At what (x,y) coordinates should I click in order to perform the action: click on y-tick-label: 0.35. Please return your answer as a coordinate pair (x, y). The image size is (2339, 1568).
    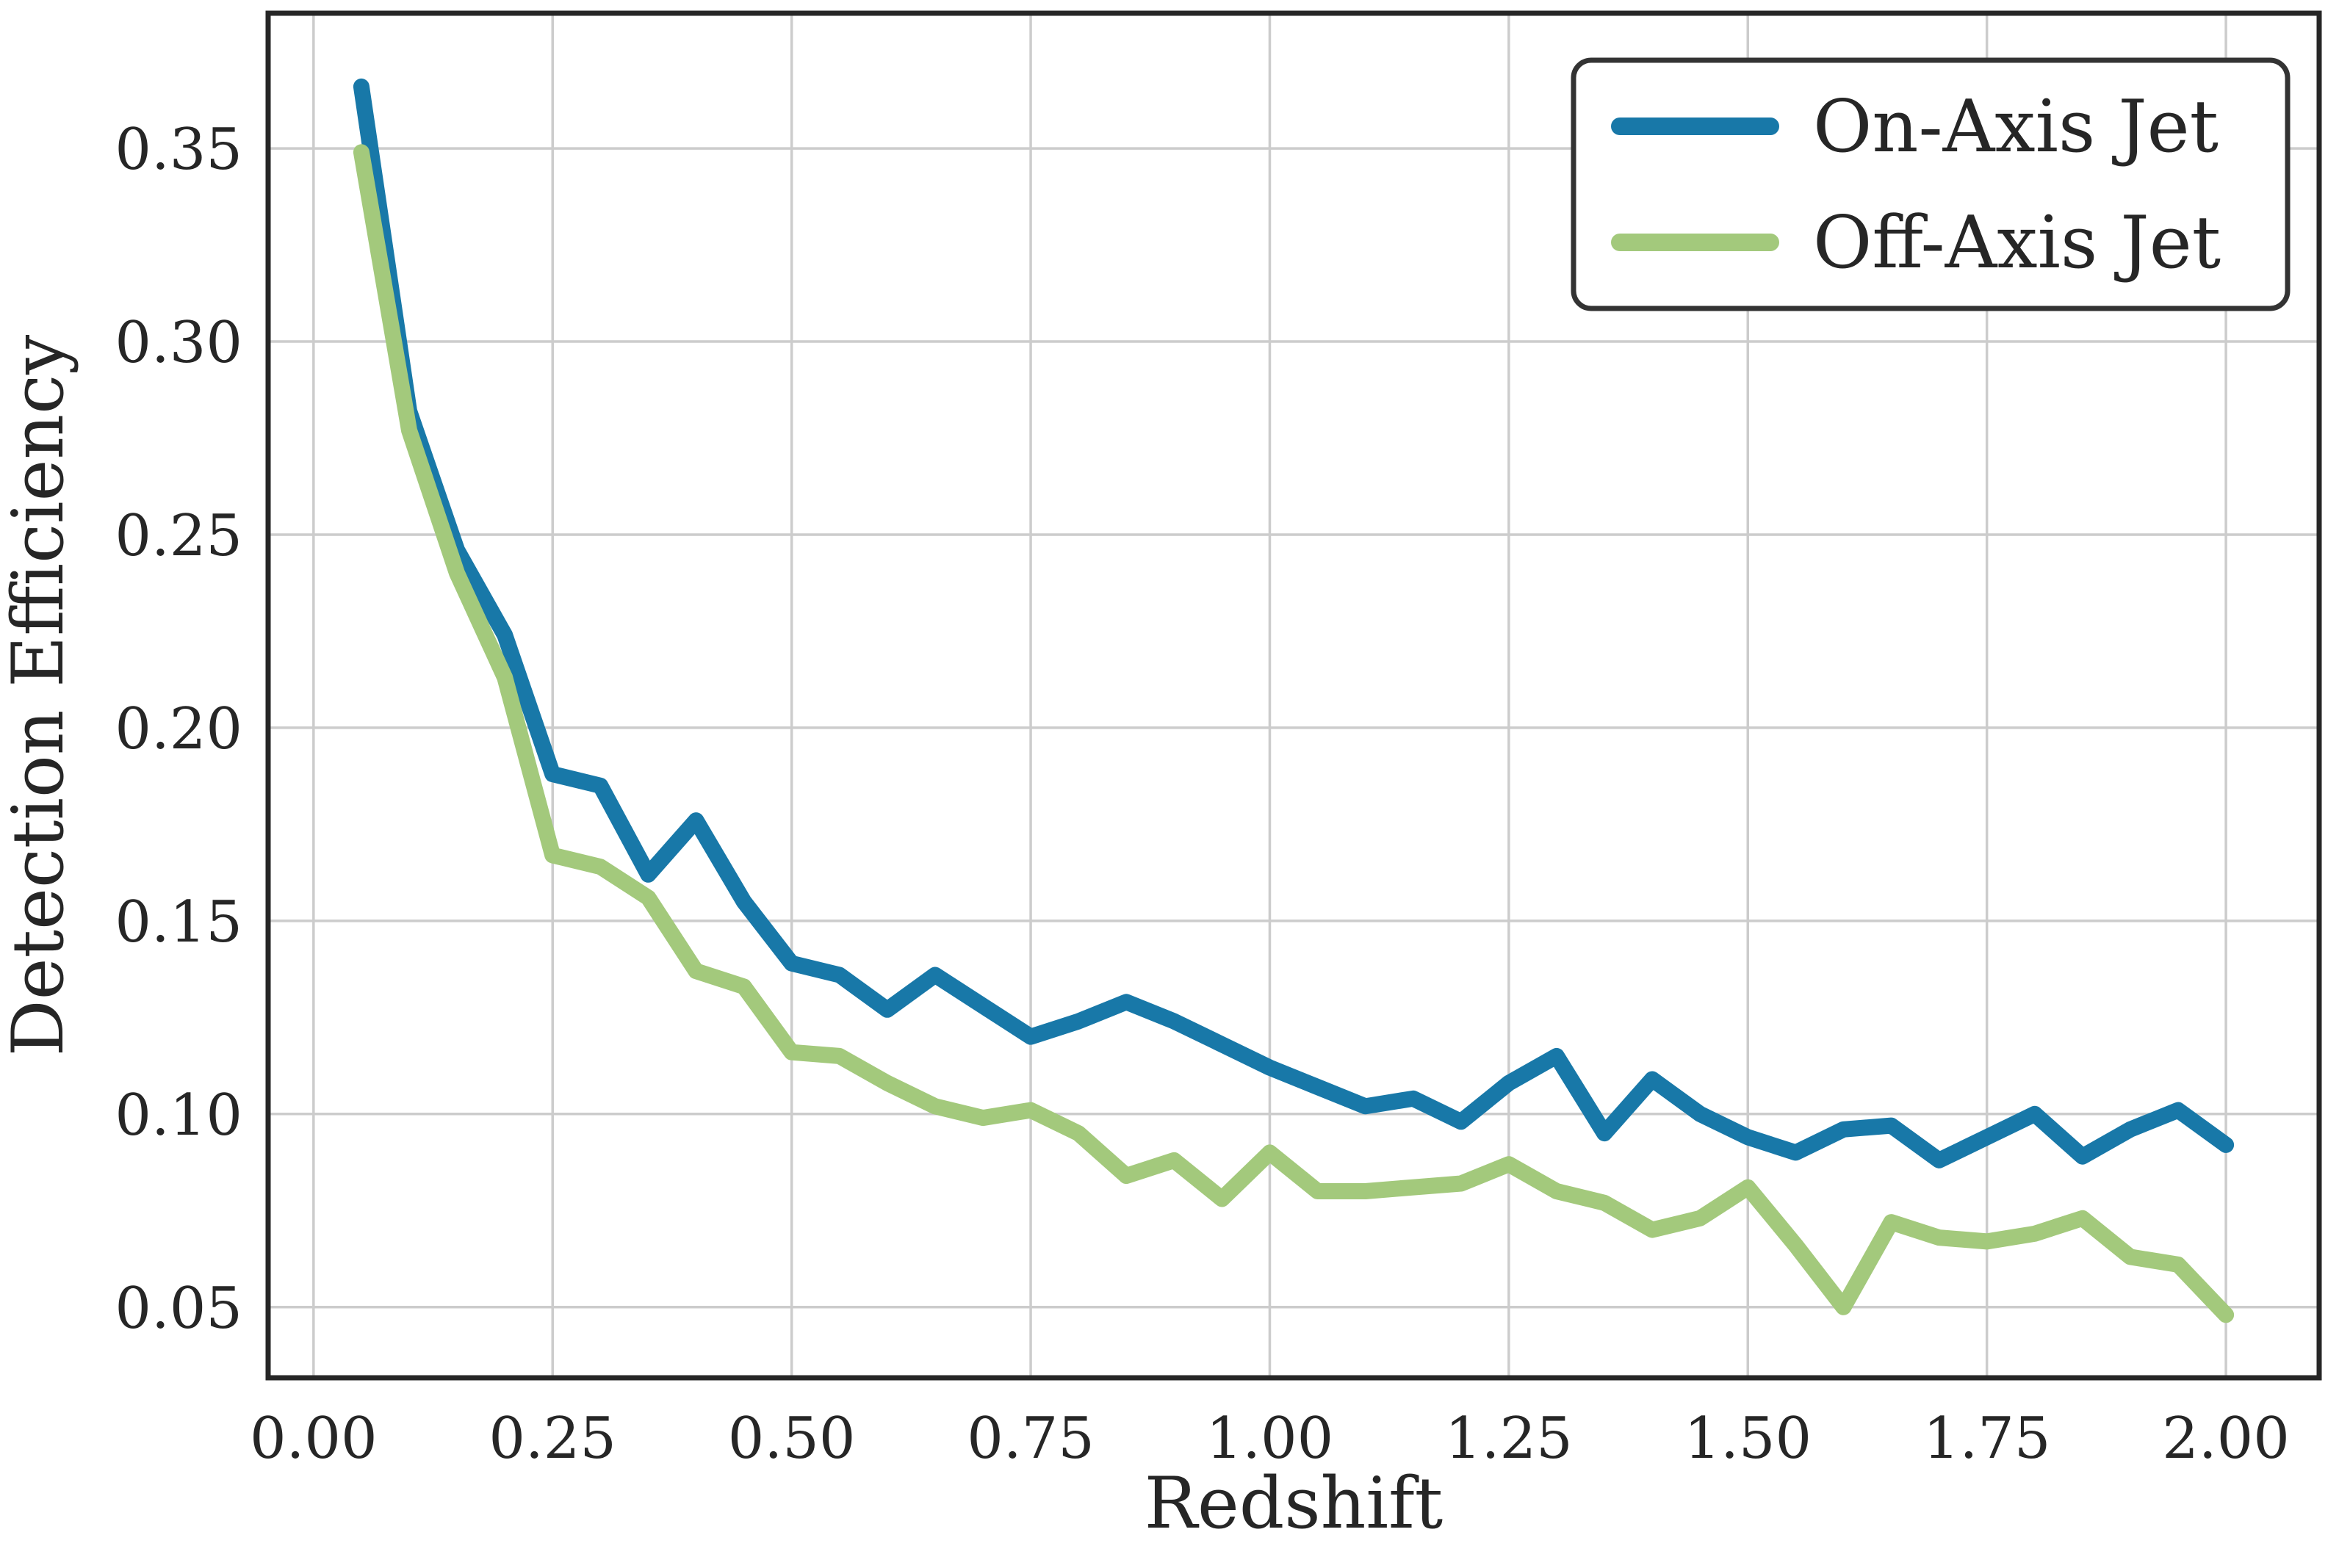
    Looking at the image, I should click on (179, 150).